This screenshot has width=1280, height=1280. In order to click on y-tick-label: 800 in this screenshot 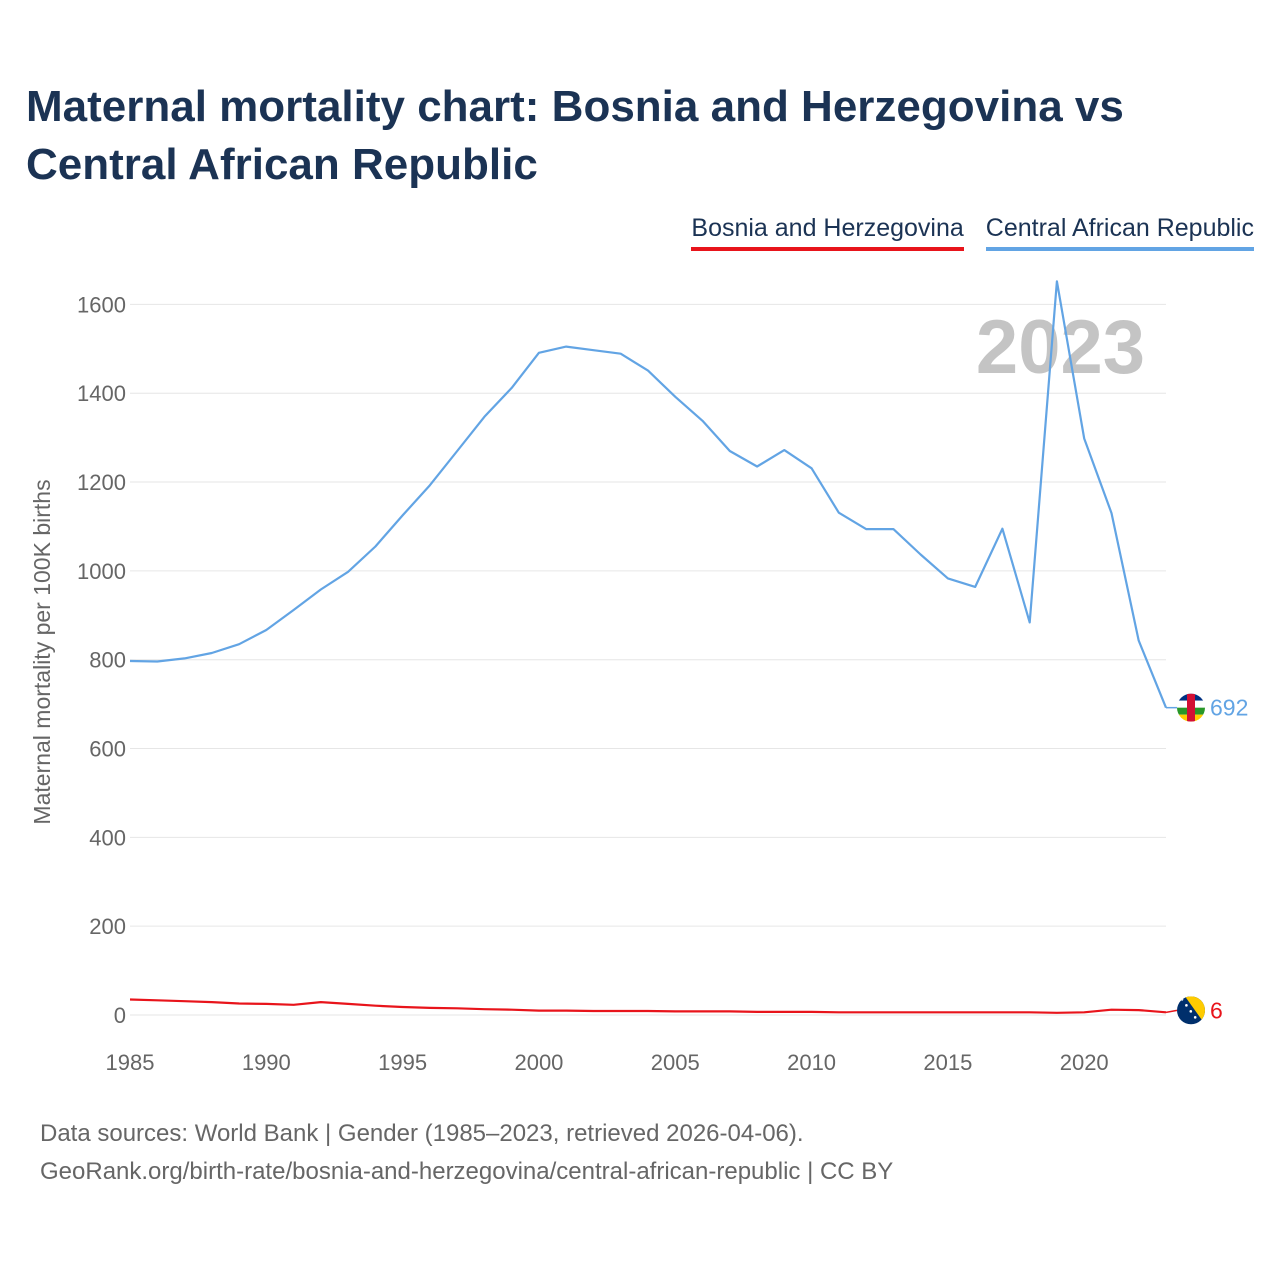, I will do `click(107, 660)`.